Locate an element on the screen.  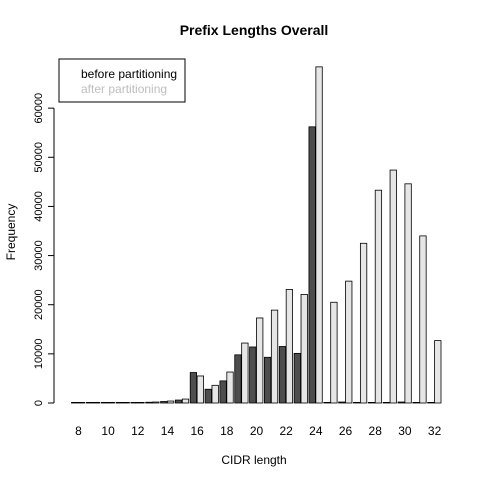
y-axis: 0 10000 20000 30000 40000 50000 60000 is located at coordinates (44, 249).